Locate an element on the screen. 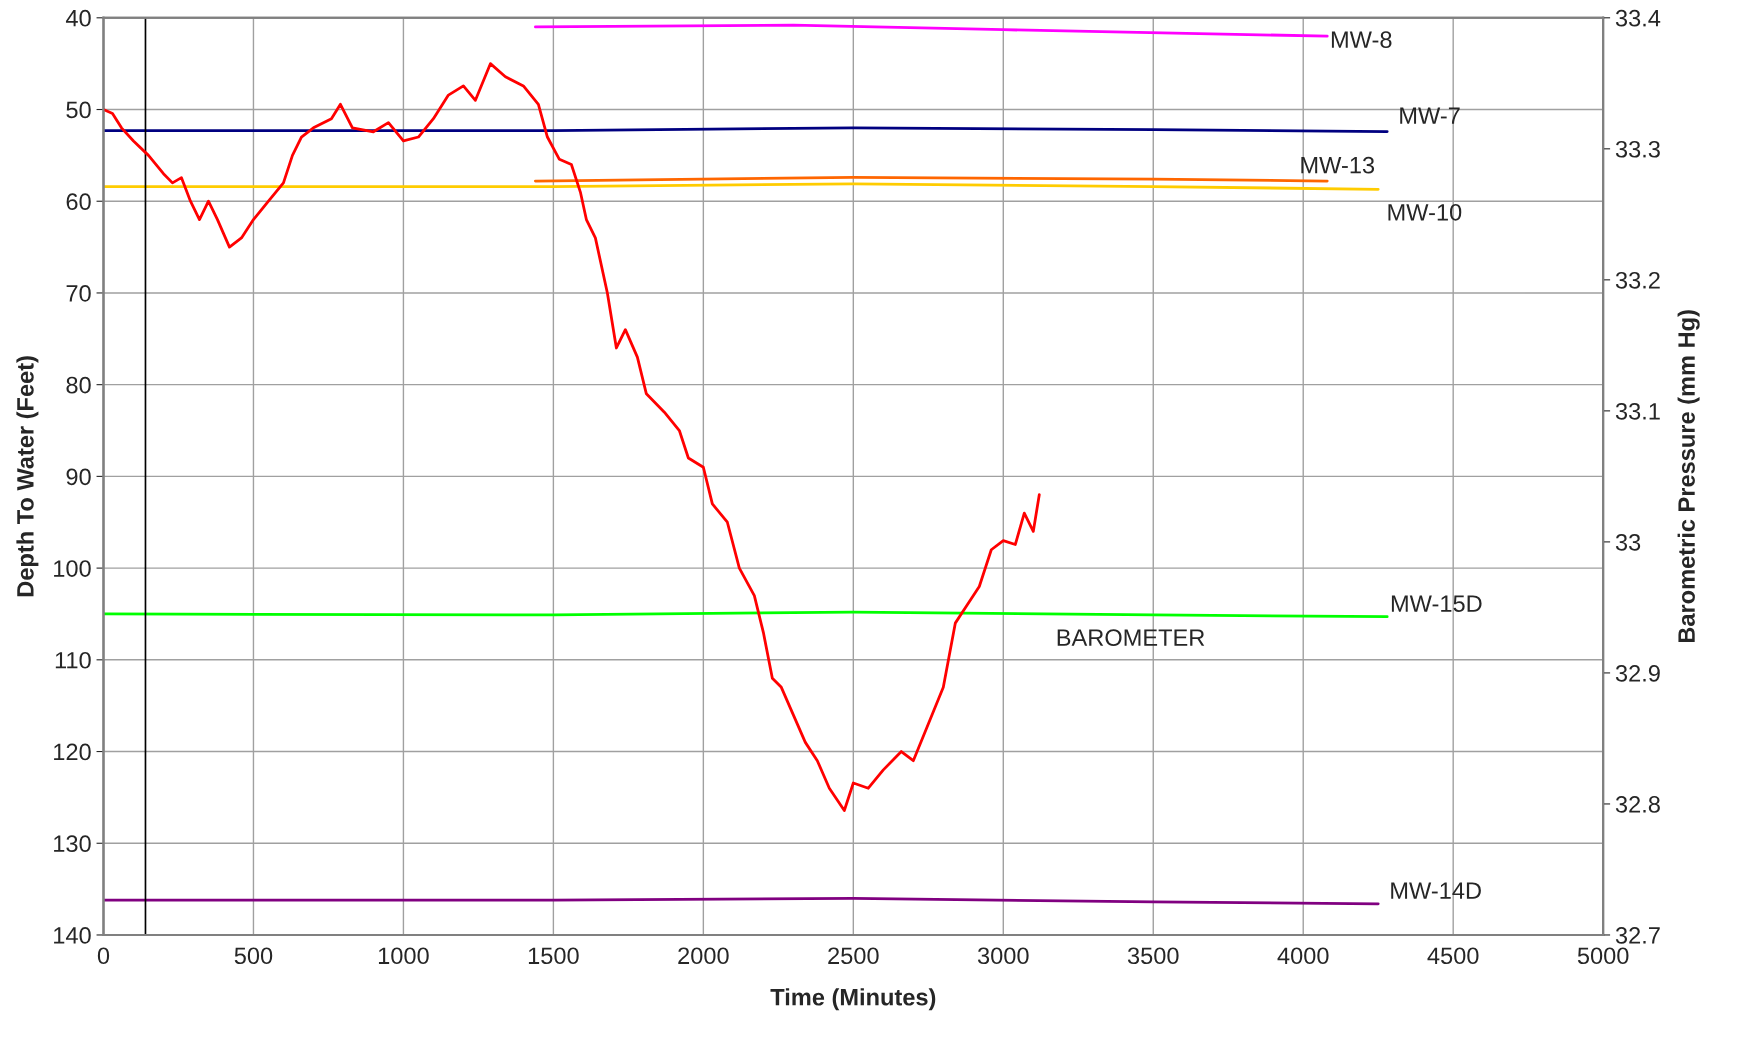 The width and height of the screenshot is (1754, 1047). y2-tick-label: 33.1 is located at coordinates (1637, 411).